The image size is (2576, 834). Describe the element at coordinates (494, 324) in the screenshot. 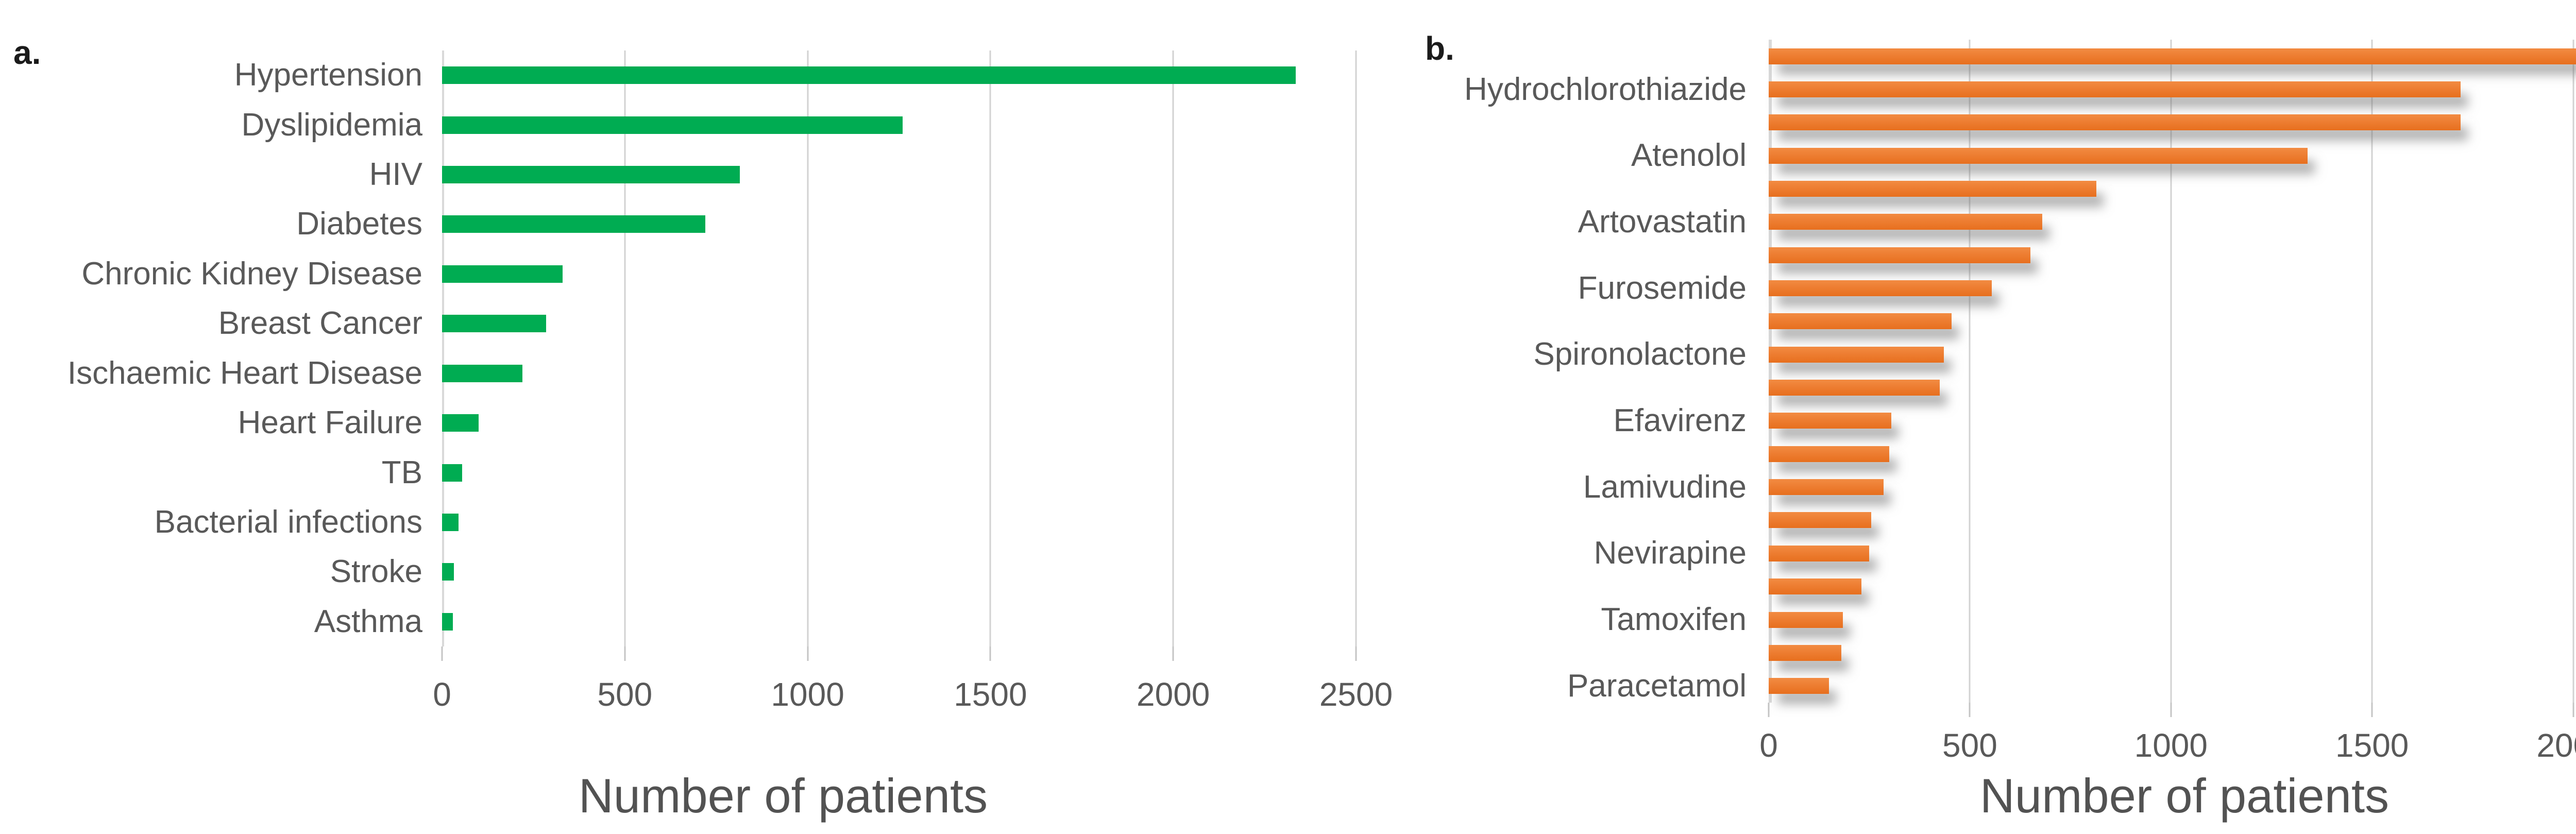

I see `bar-breast-cancer` at that location.